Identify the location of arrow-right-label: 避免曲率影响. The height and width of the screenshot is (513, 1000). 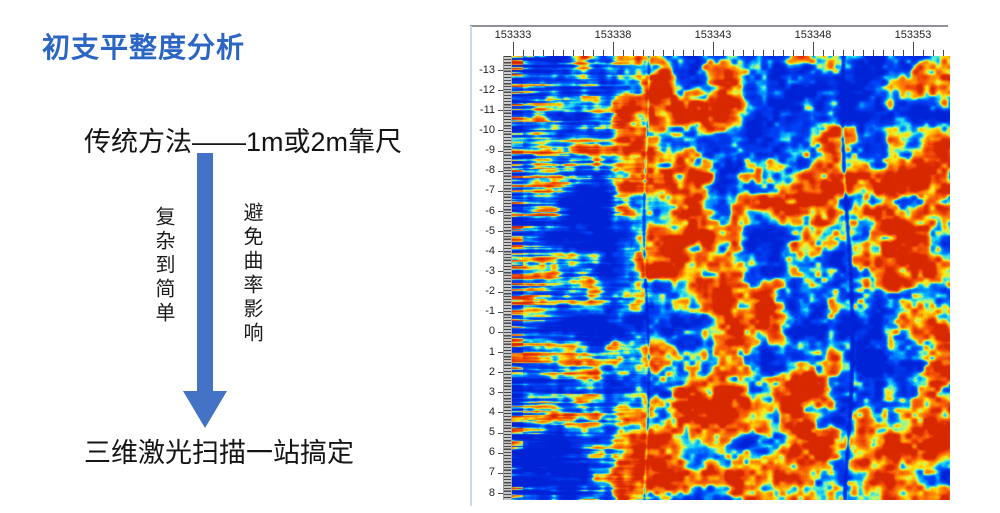
(251, 274).